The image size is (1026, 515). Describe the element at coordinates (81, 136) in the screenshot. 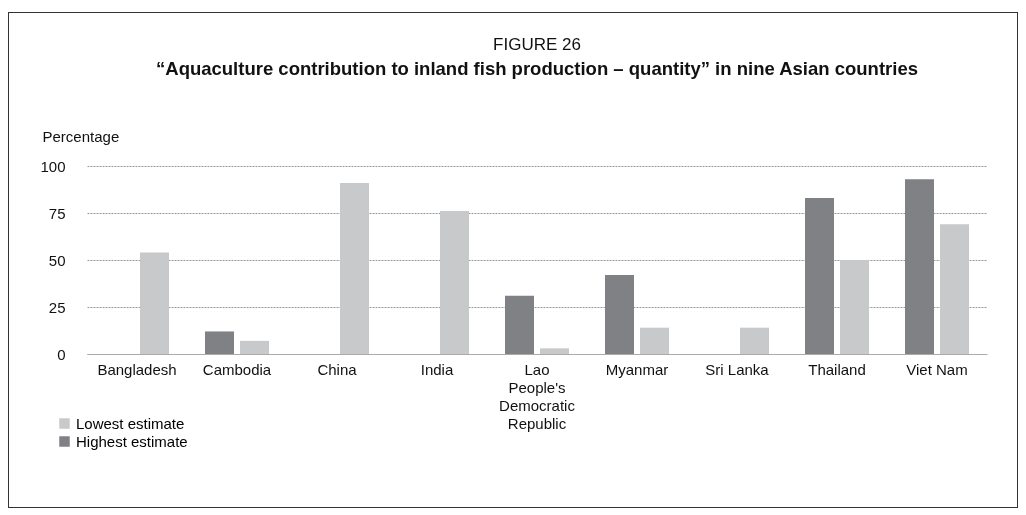

I see `y-axis-title: Percentage` at that location.